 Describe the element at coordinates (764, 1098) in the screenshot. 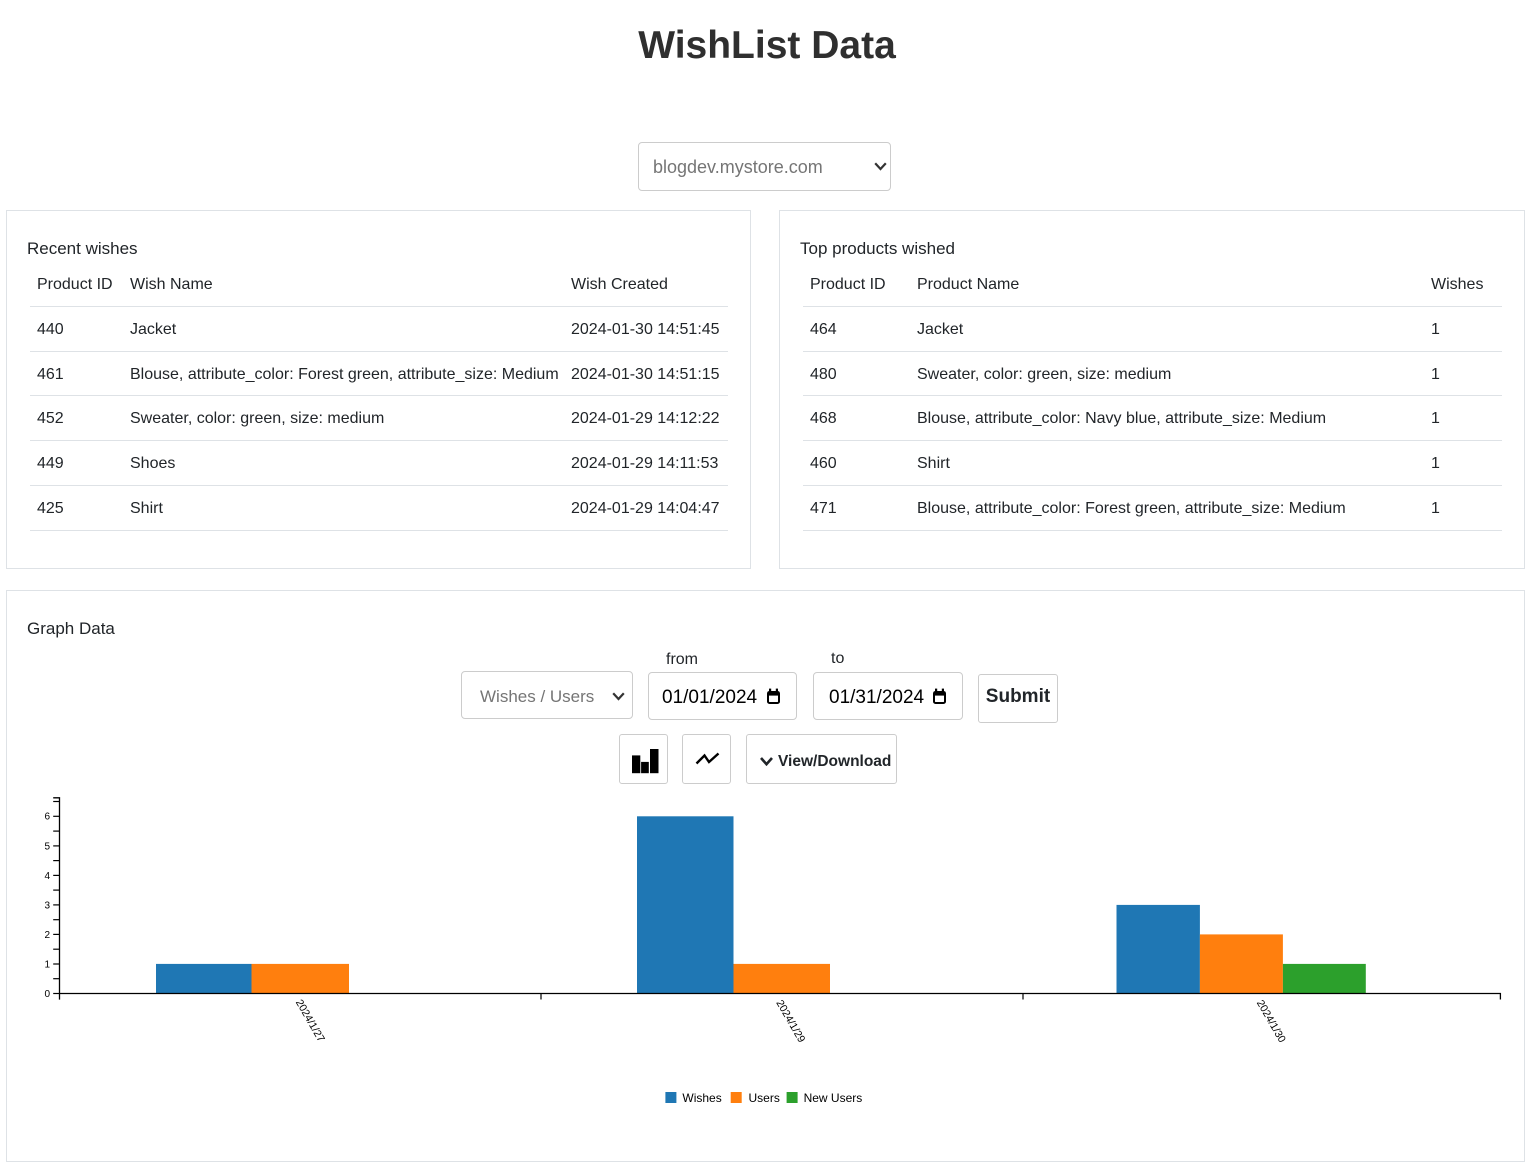

I see `svg-text: Users` at that location.